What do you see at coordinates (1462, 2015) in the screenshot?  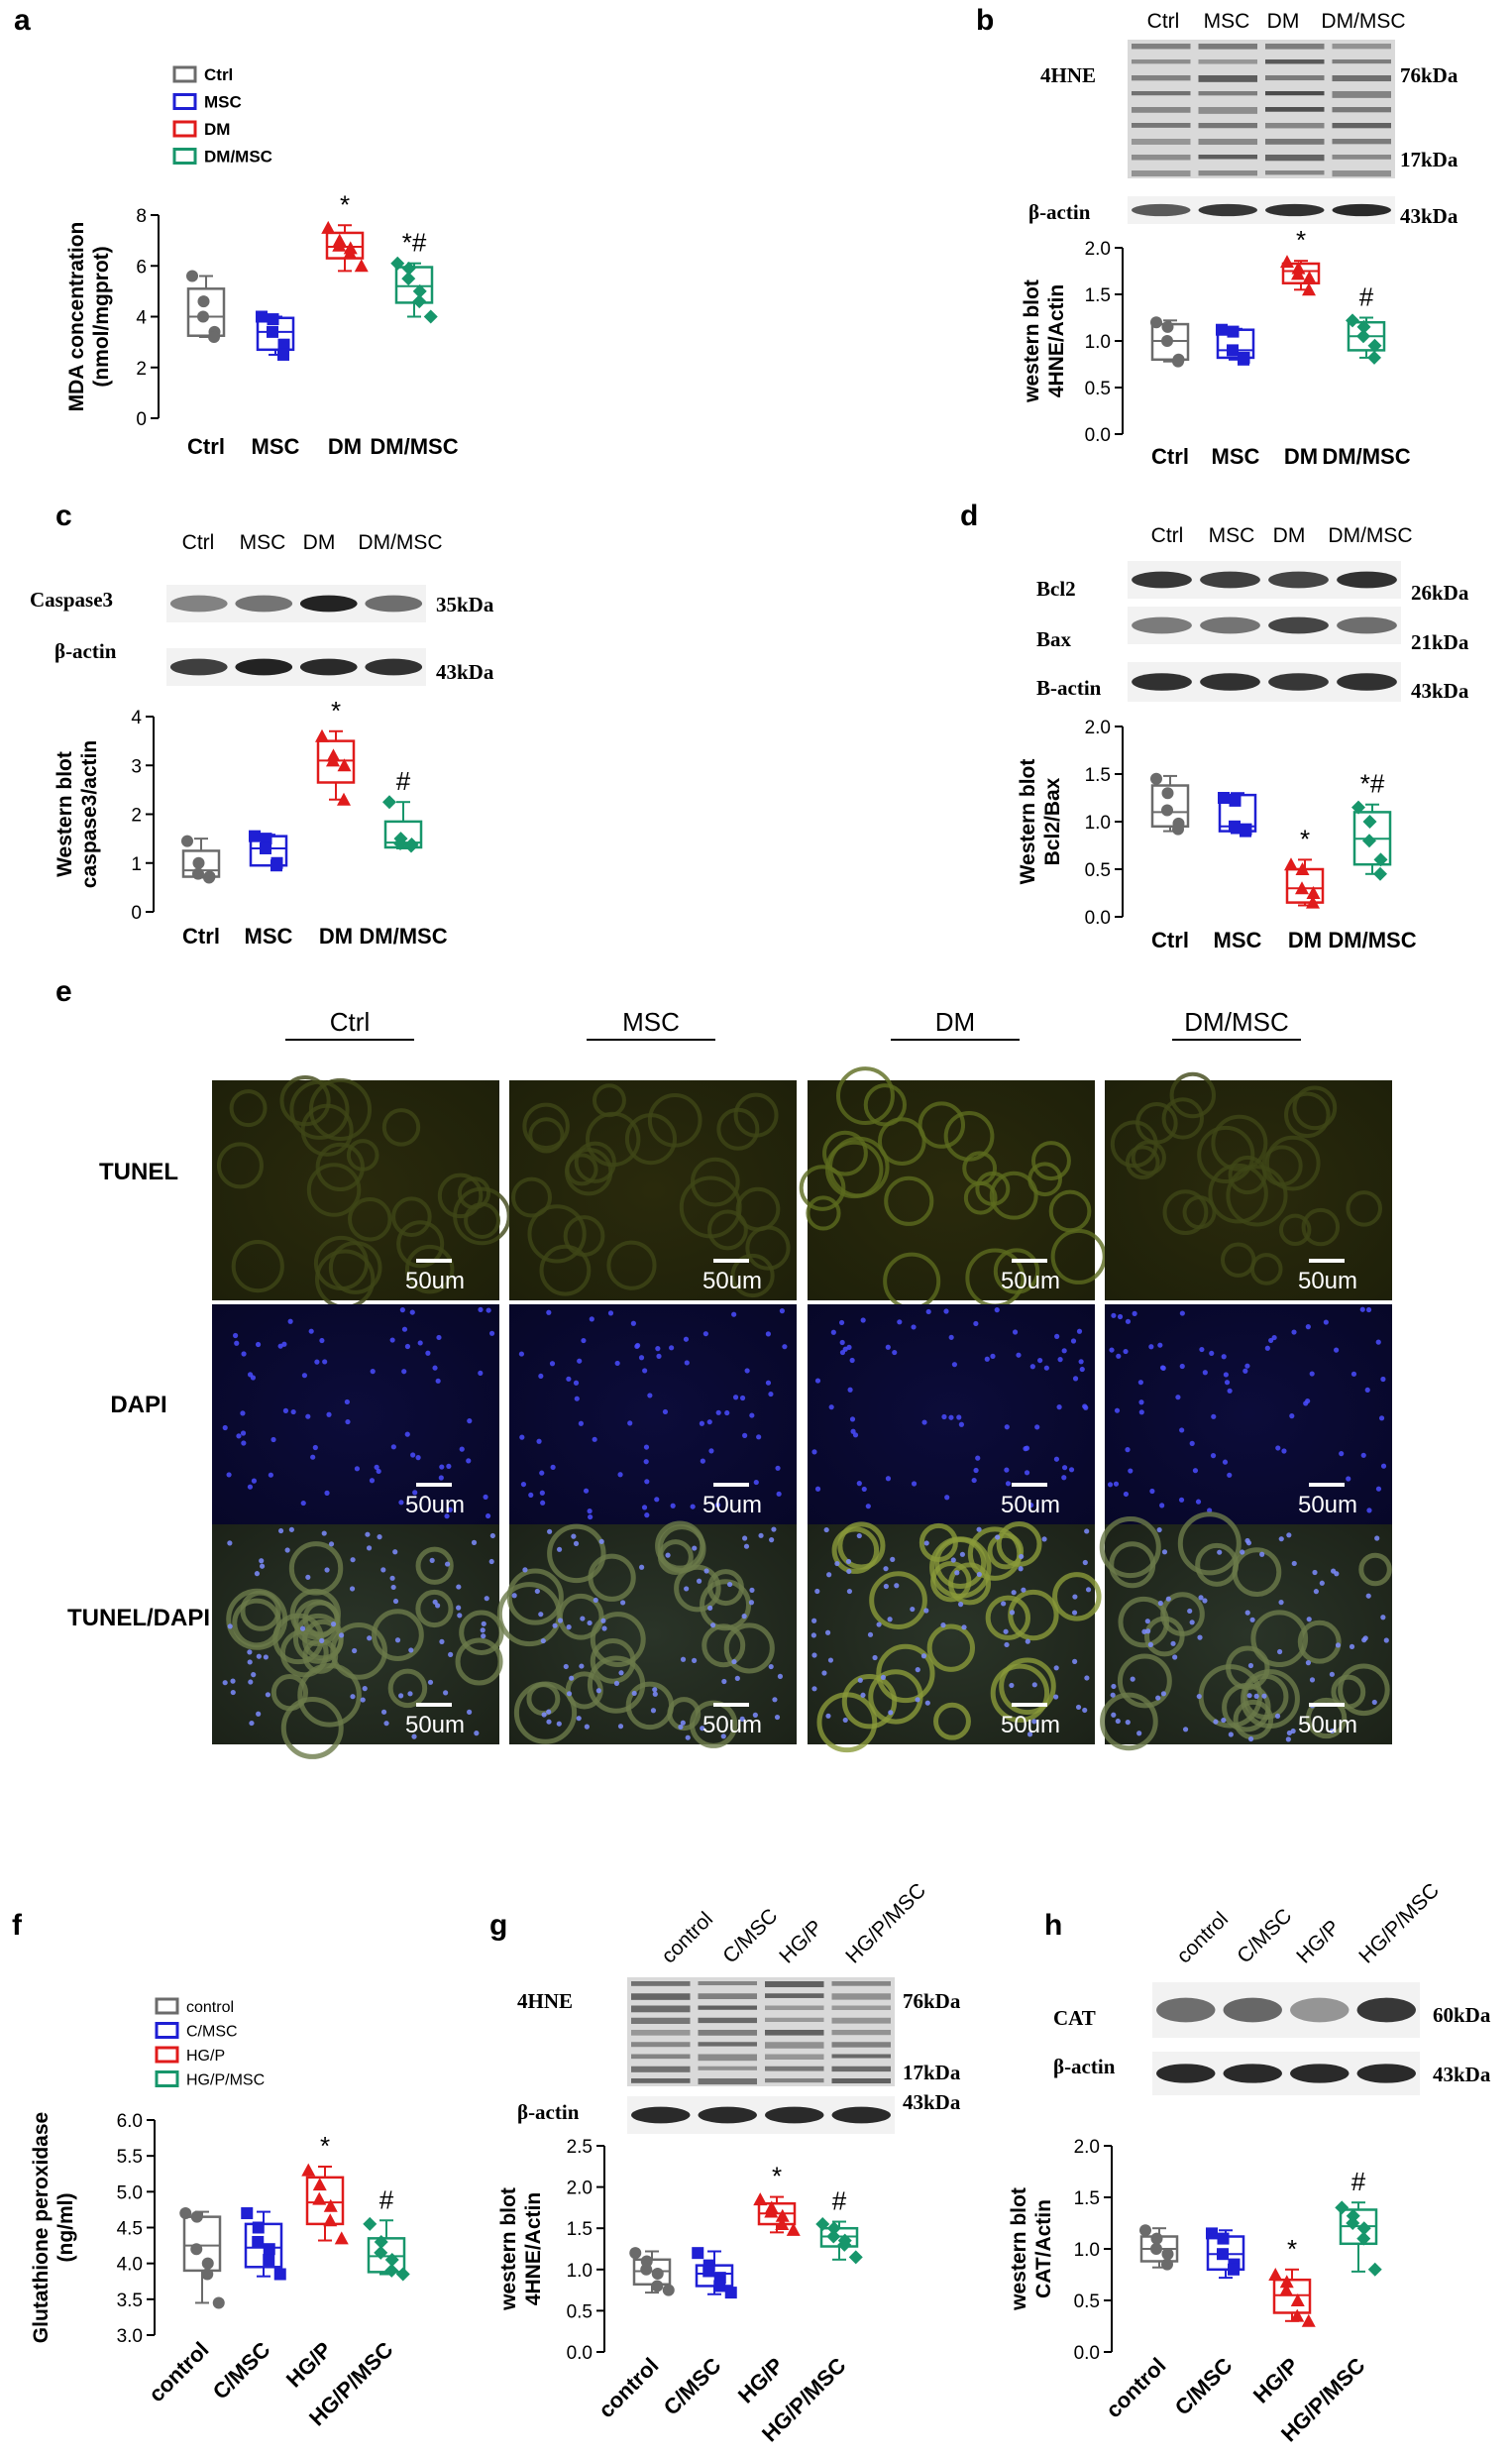 I see `blot-size-label: 60kDa` at bounding box center [1462, 2015].